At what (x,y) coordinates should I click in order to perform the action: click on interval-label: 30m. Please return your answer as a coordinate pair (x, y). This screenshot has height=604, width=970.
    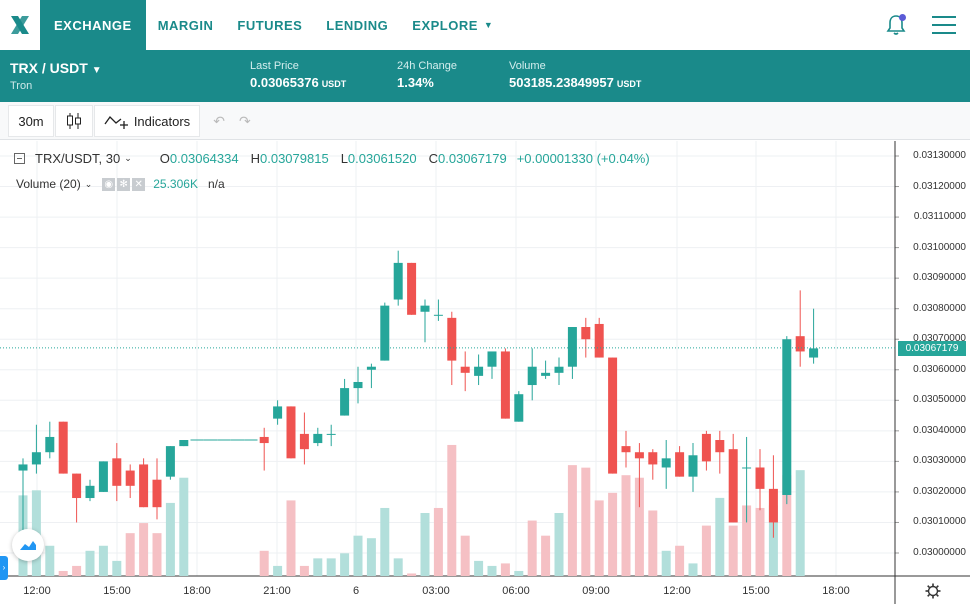
    Looking at the image, I should click on (31, 121).